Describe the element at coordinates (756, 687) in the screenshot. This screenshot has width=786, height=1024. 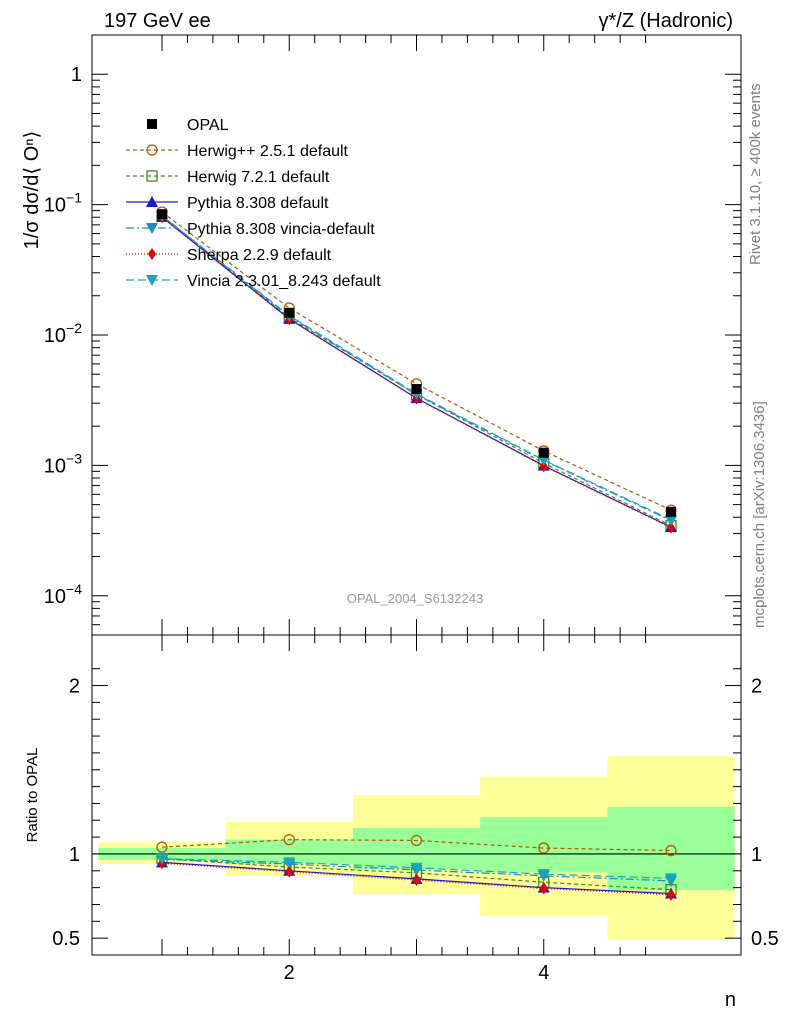
I see `ratio-y-tick-label-right: 2` at that location.